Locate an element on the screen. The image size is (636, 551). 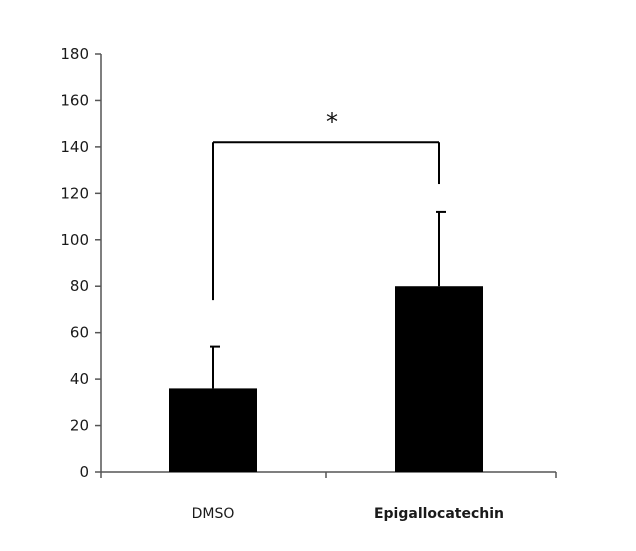
significance-star: * is located at coordinates (332, 122).